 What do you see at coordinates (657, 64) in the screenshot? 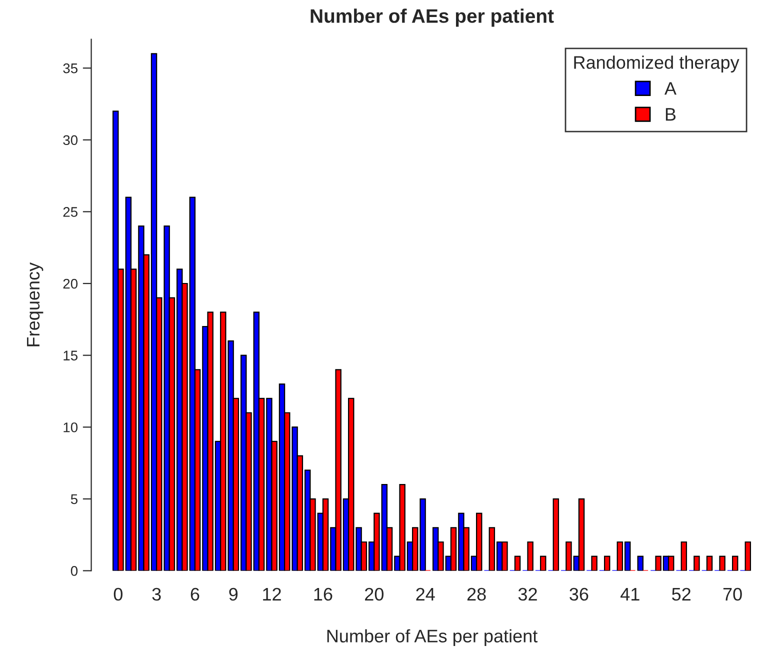
I see `legend-title: Randomized therapy` at bounding box center [657, 64].